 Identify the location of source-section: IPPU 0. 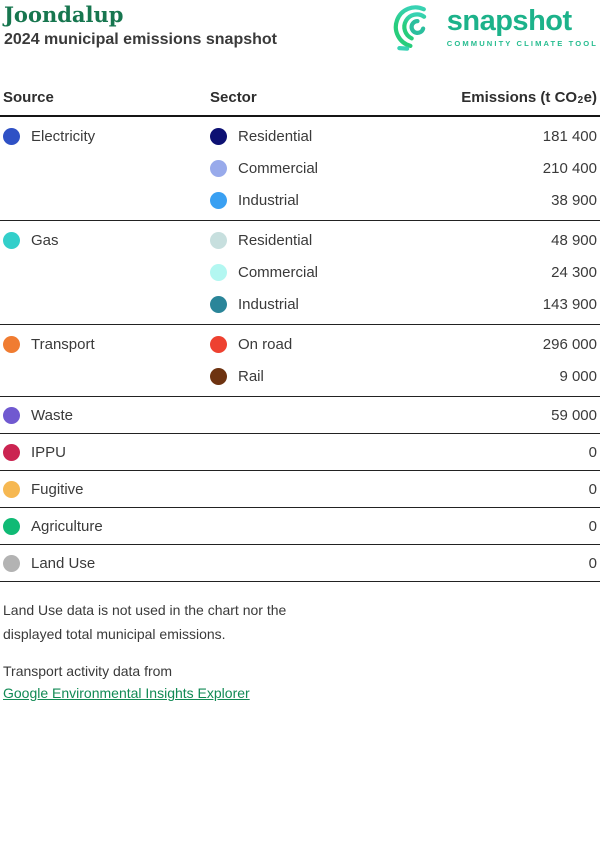
(300, 452).